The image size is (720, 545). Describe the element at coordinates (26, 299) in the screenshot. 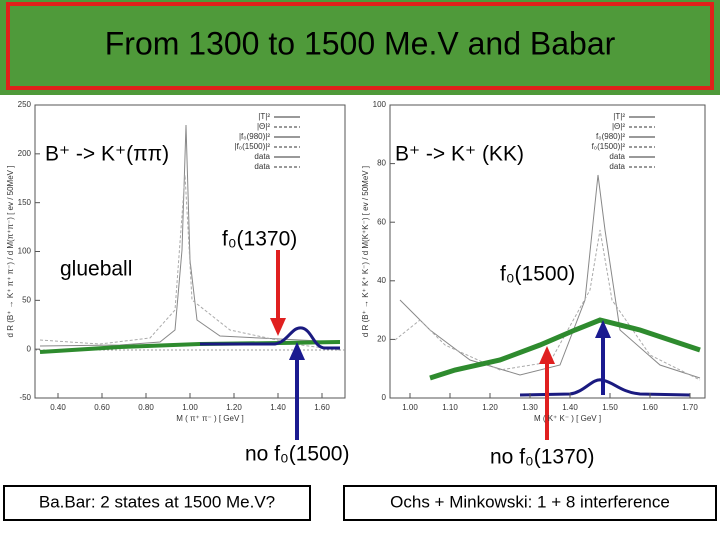

I see `y-tick-label: 50` at that location.